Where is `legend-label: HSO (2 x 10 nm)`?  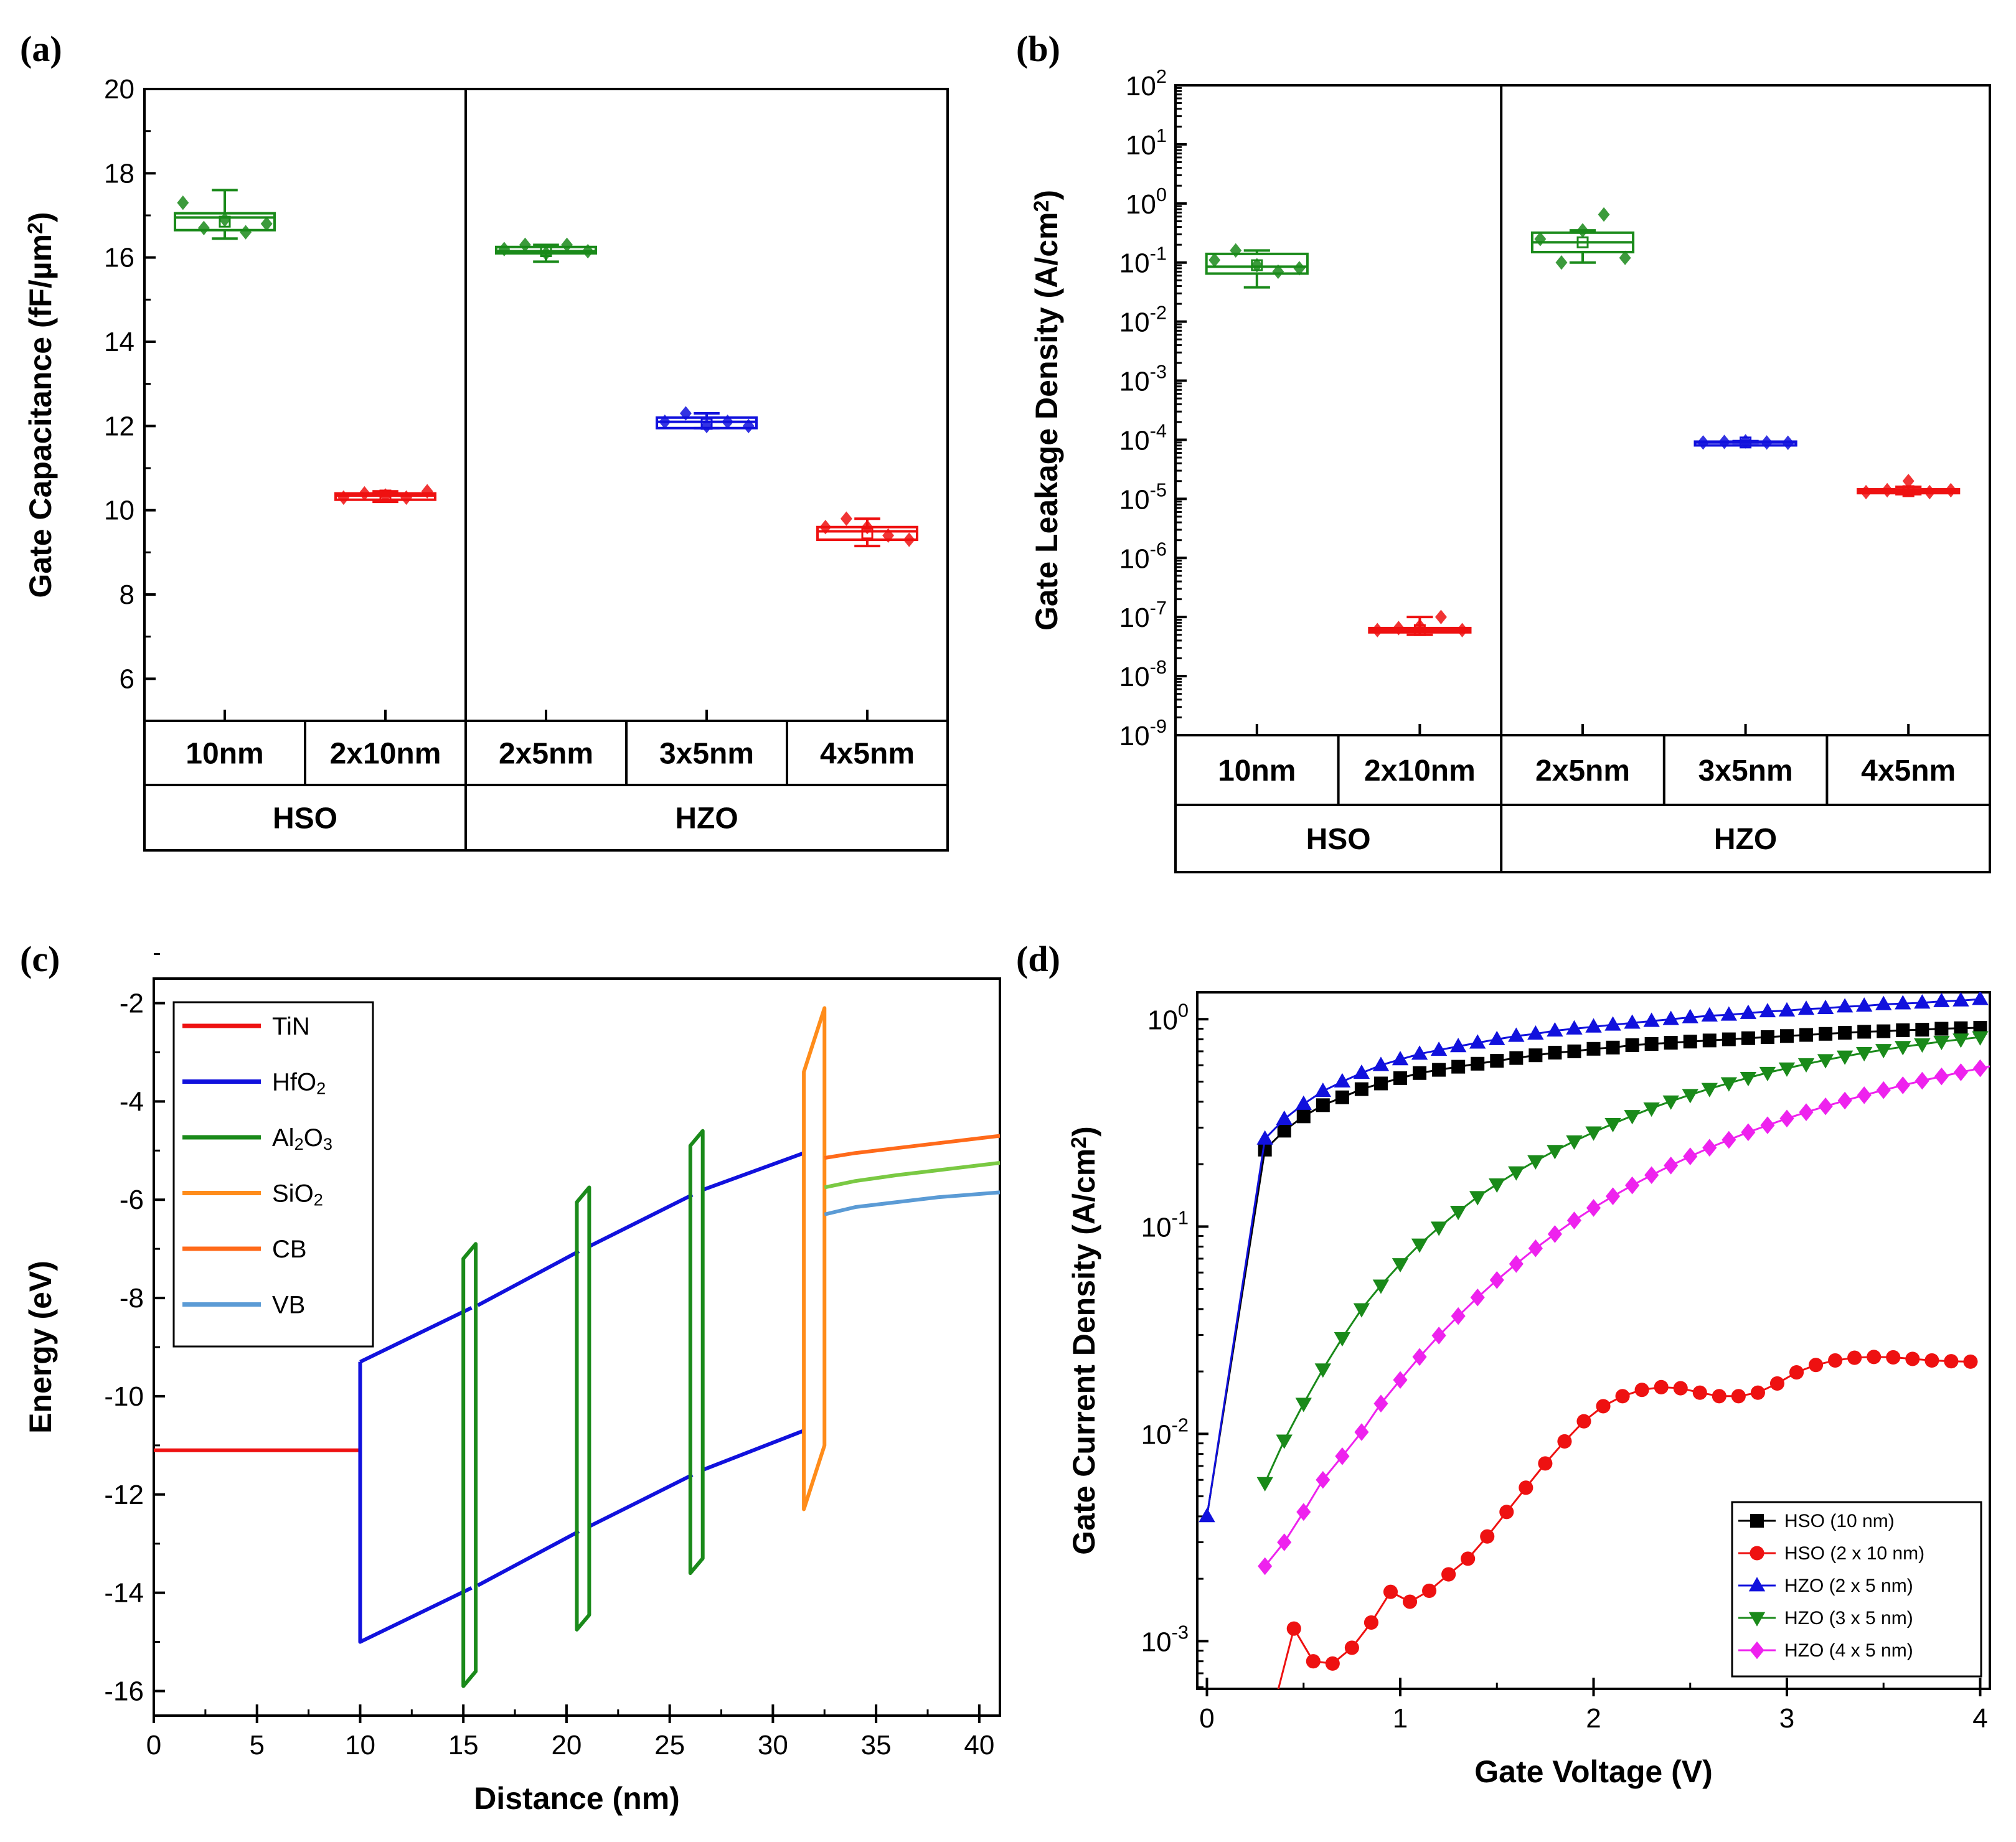 legend-label: HSO (2 x 10 nm) is located at coordinates (1854, 1553).